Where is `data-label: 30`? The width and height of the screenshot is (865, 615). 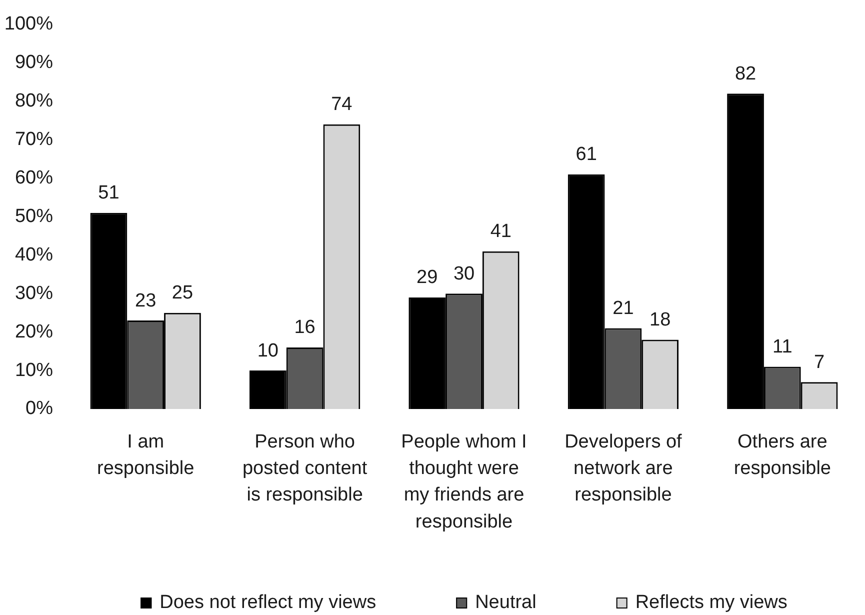 data-label: 30 is located at coordinates (464, 273).